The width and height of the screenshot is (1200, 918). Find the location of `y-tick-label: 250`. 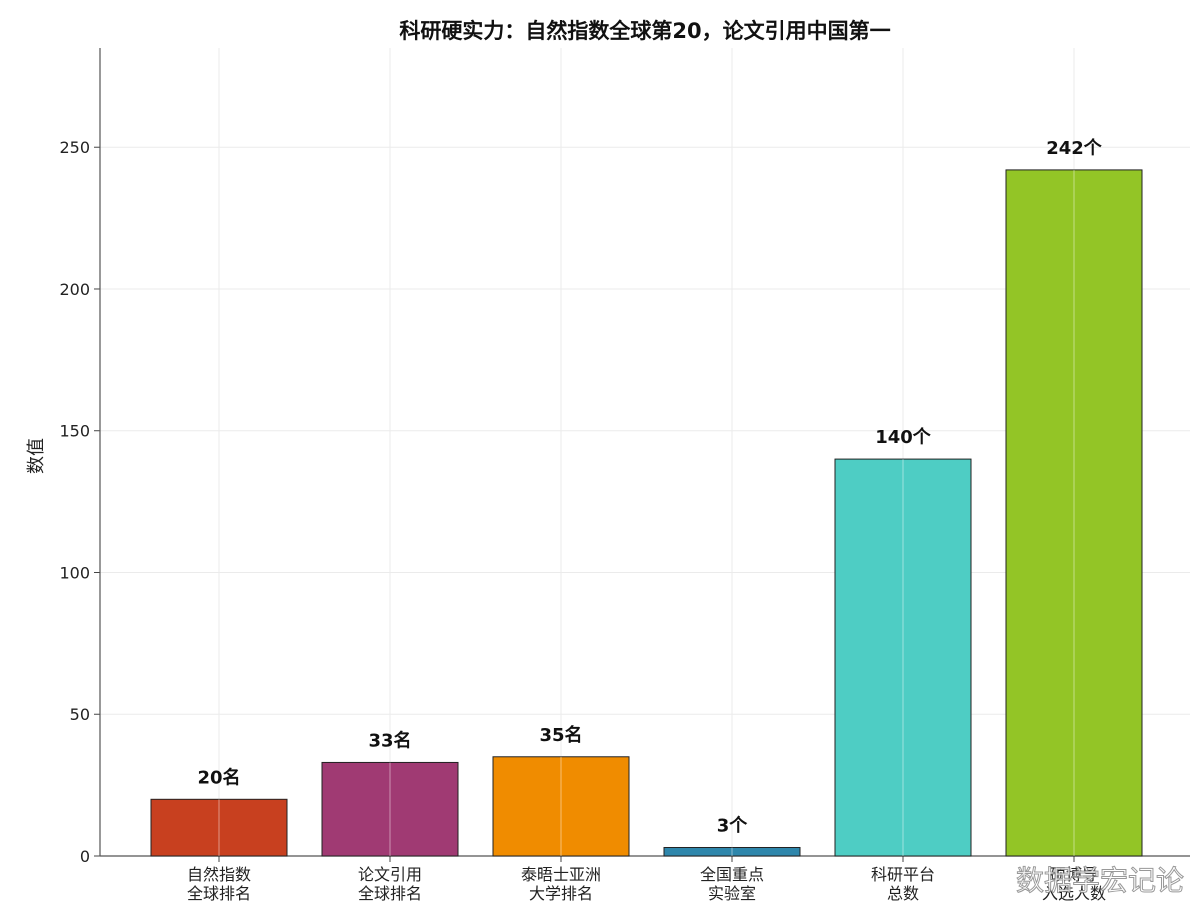

y-tick-label: 250 is located at coordinates (74, 147).